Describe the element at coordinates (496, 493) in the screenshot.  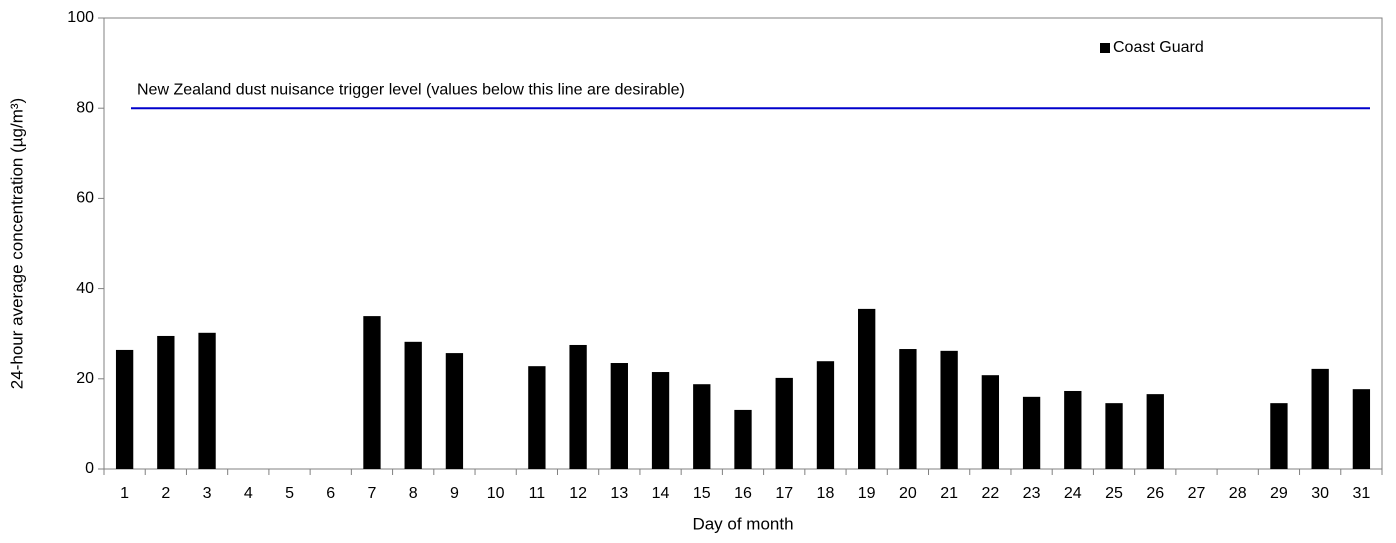
I see `x-tick-label: 10` at that location.